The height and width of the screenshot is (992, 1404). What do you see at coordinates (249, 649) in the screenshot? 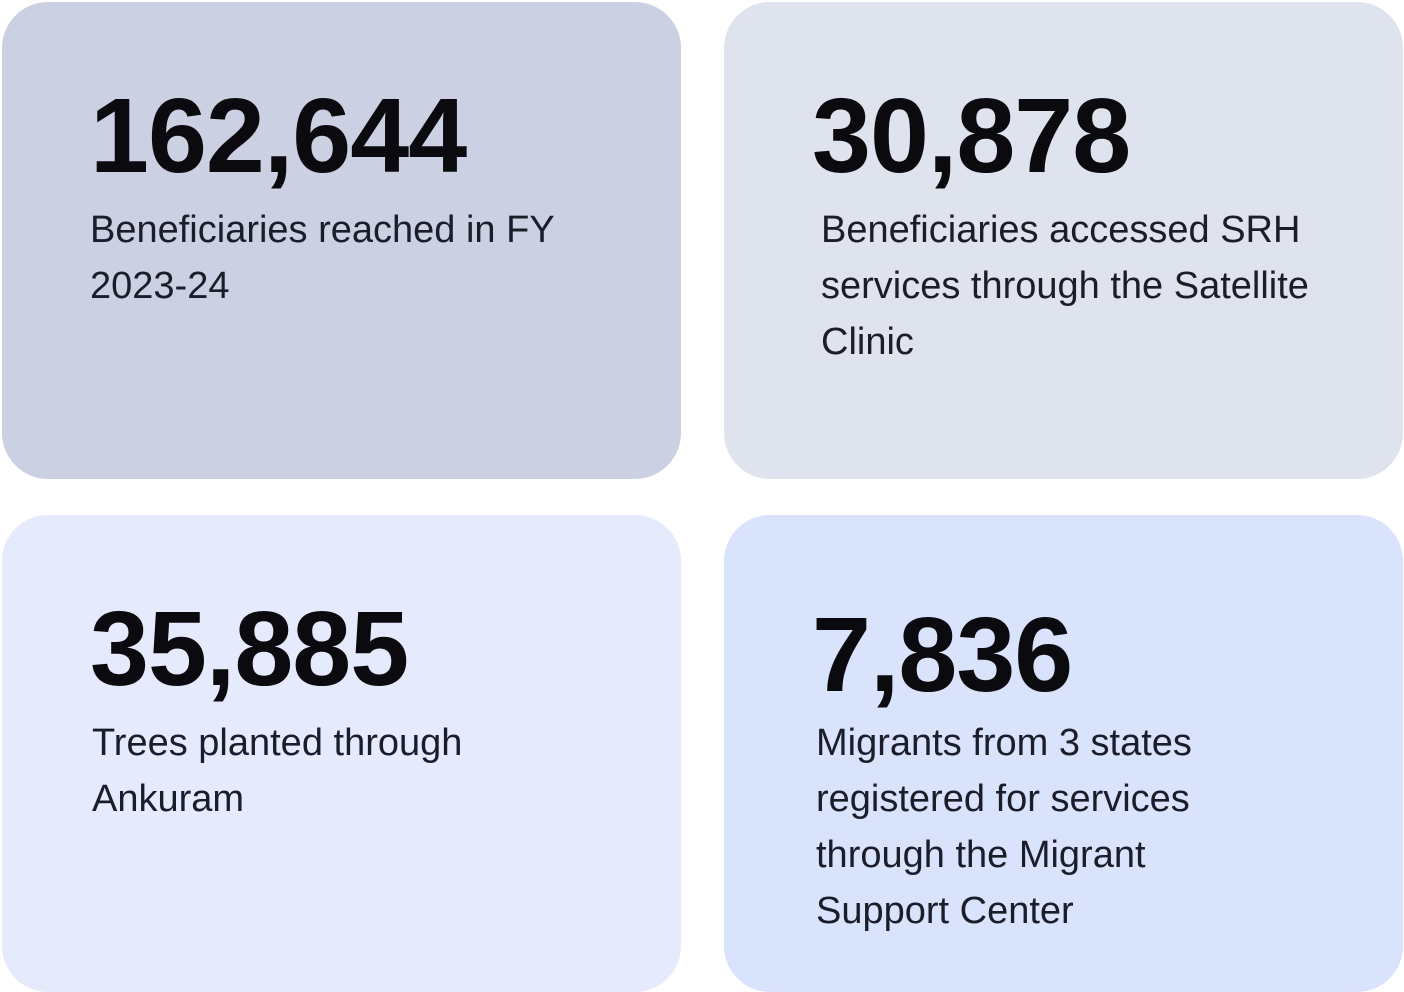
I see `stat-value: 35,885` at bounding box center [249, 649].